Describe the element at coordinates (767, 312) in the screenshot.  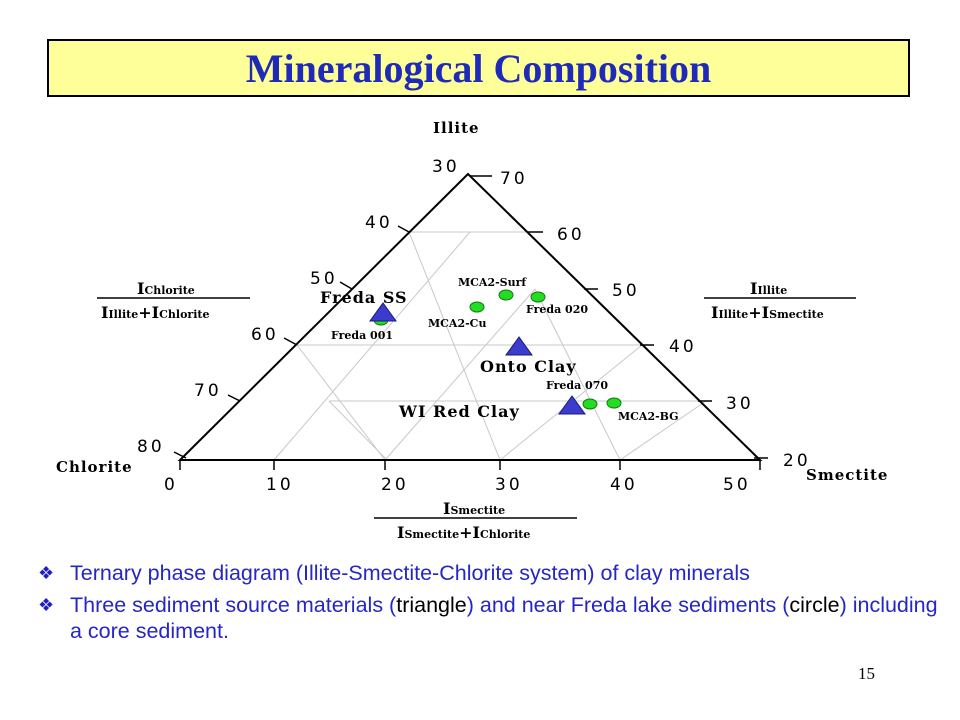
I see `svg-text: IIllite+ISmectite` at that location.